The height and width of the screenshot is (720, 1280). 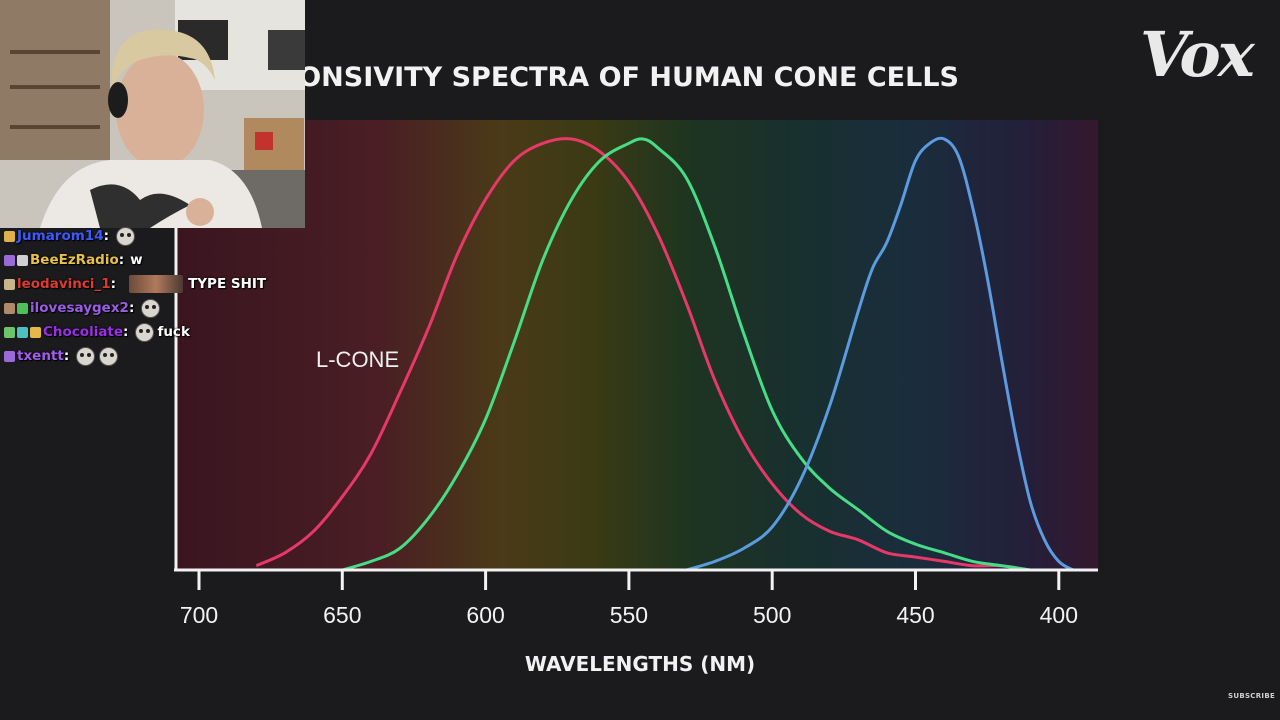 What do you see at coordinates (199, 615) in the screenshot?
I see `x-tick-label-700: 700` at bounding box center [199, 615].